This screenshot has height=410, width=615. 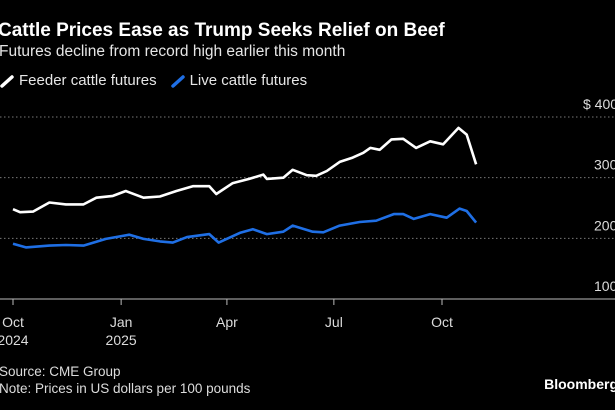 What do you see at coordinates (121, 340) in the screenshot?
I see `x-tick-year-label: 2025` at bounding box center [121, 340].